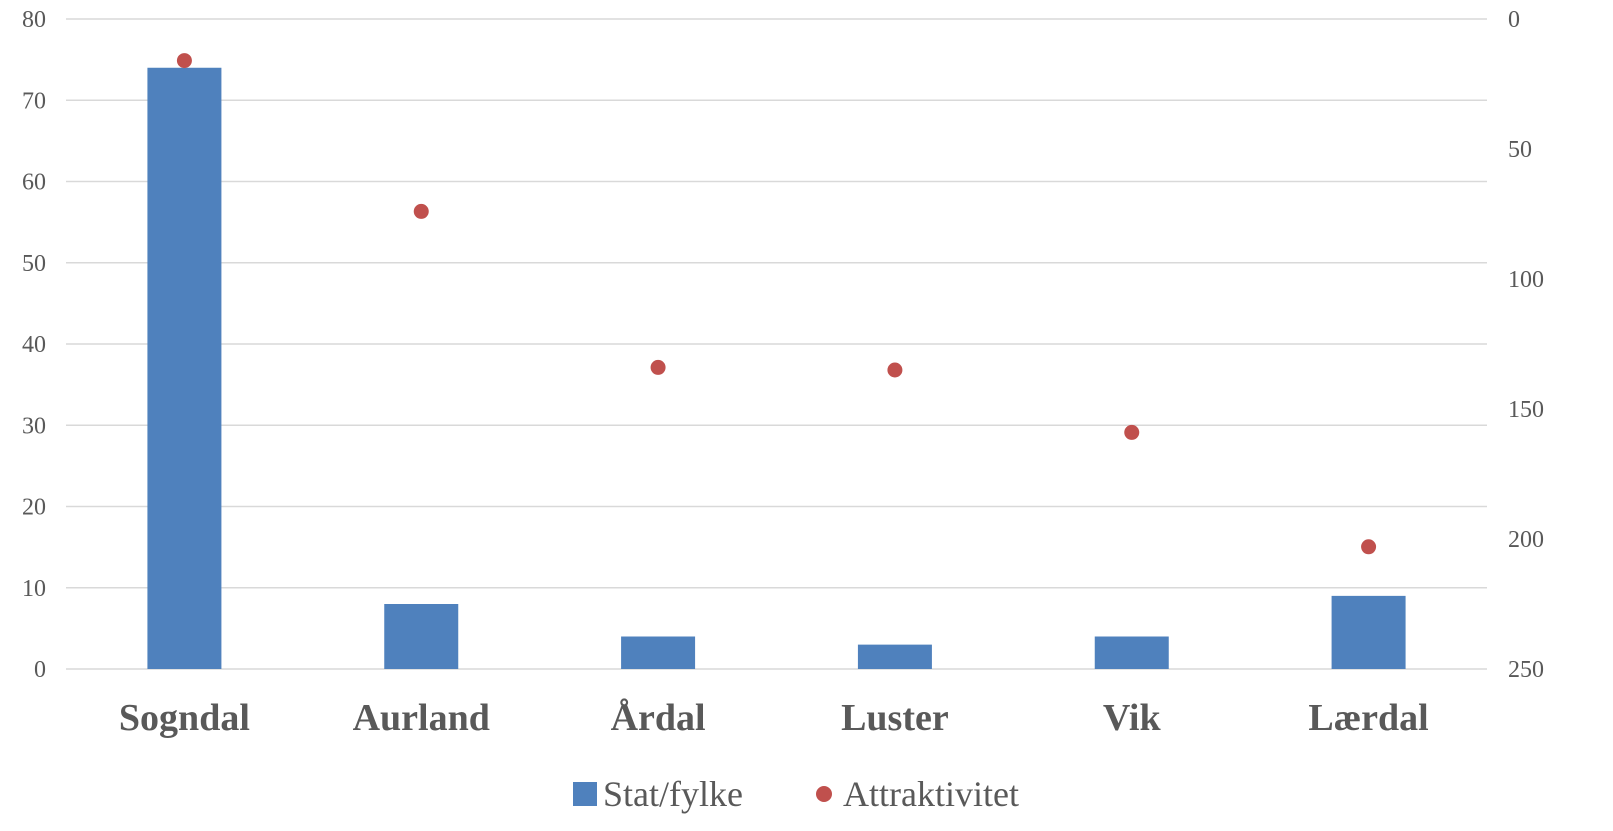  Describe the element at coordinates (1526, 280) in the screenshot. I see `right-tick-label: 100` at that location.